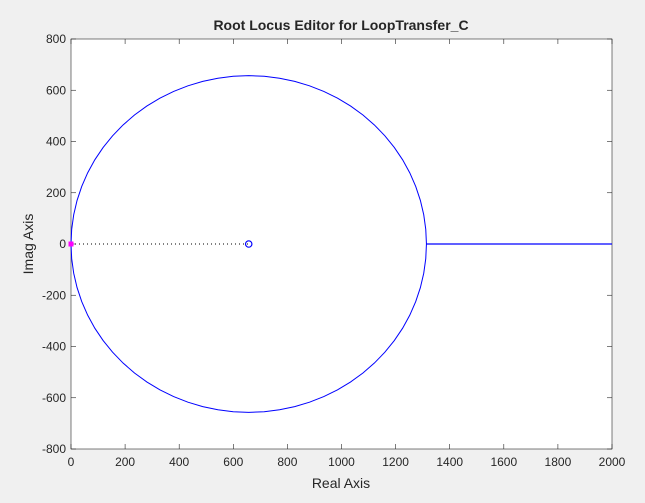 This screenshot has height=503, width=645. Describe the element at coordinates (56, 39) in the screenshot. I see `y-tick-label: 800` at that location.